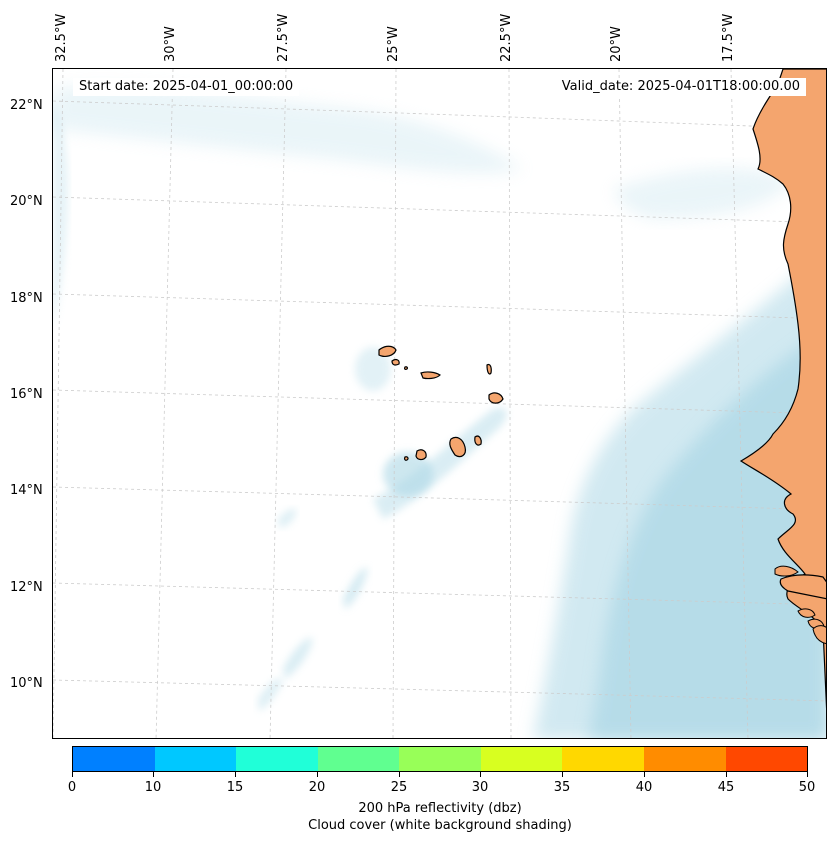  I want to click on cape-verde-islands, so click(441, 403).